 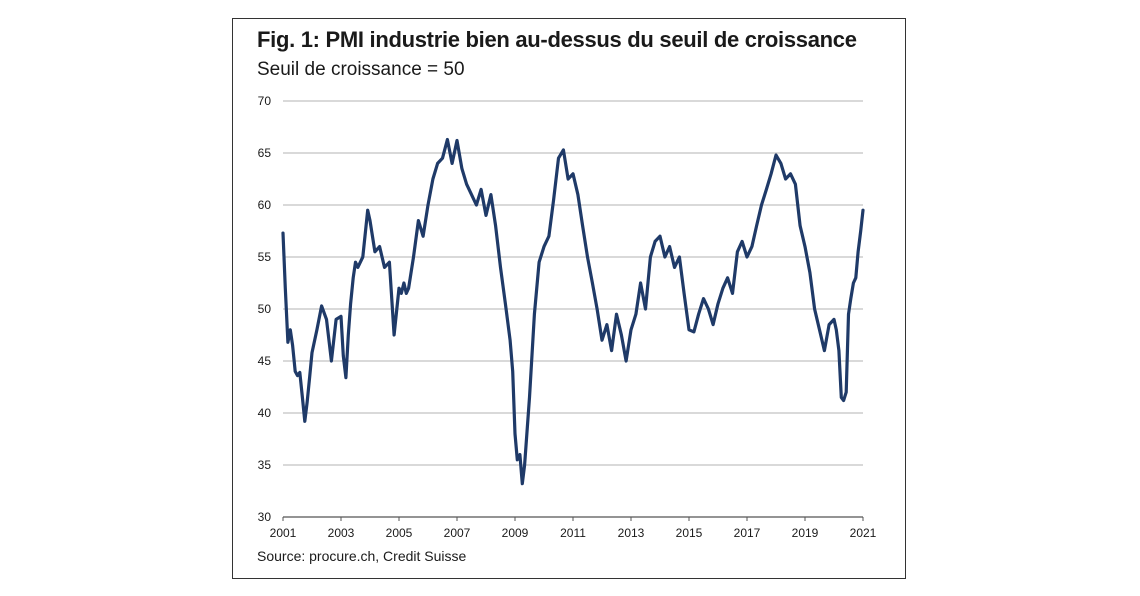 I want to click on x-tick-label: 2009, so click(x=515, y=532).